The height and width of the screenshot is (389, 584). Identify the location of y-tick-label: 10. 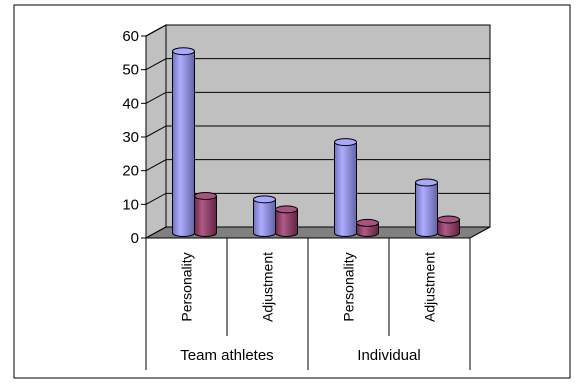
(130, 204).